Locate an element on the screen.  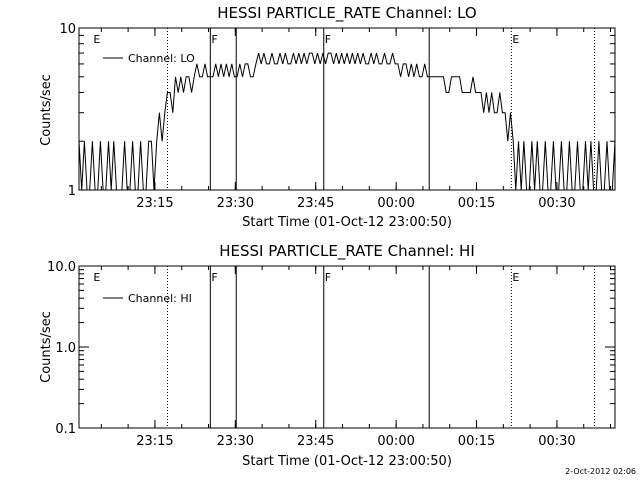
chart-lo-title: HESSI PARTICLE_RATE Channel: LO is located at coordinates (346, 13).